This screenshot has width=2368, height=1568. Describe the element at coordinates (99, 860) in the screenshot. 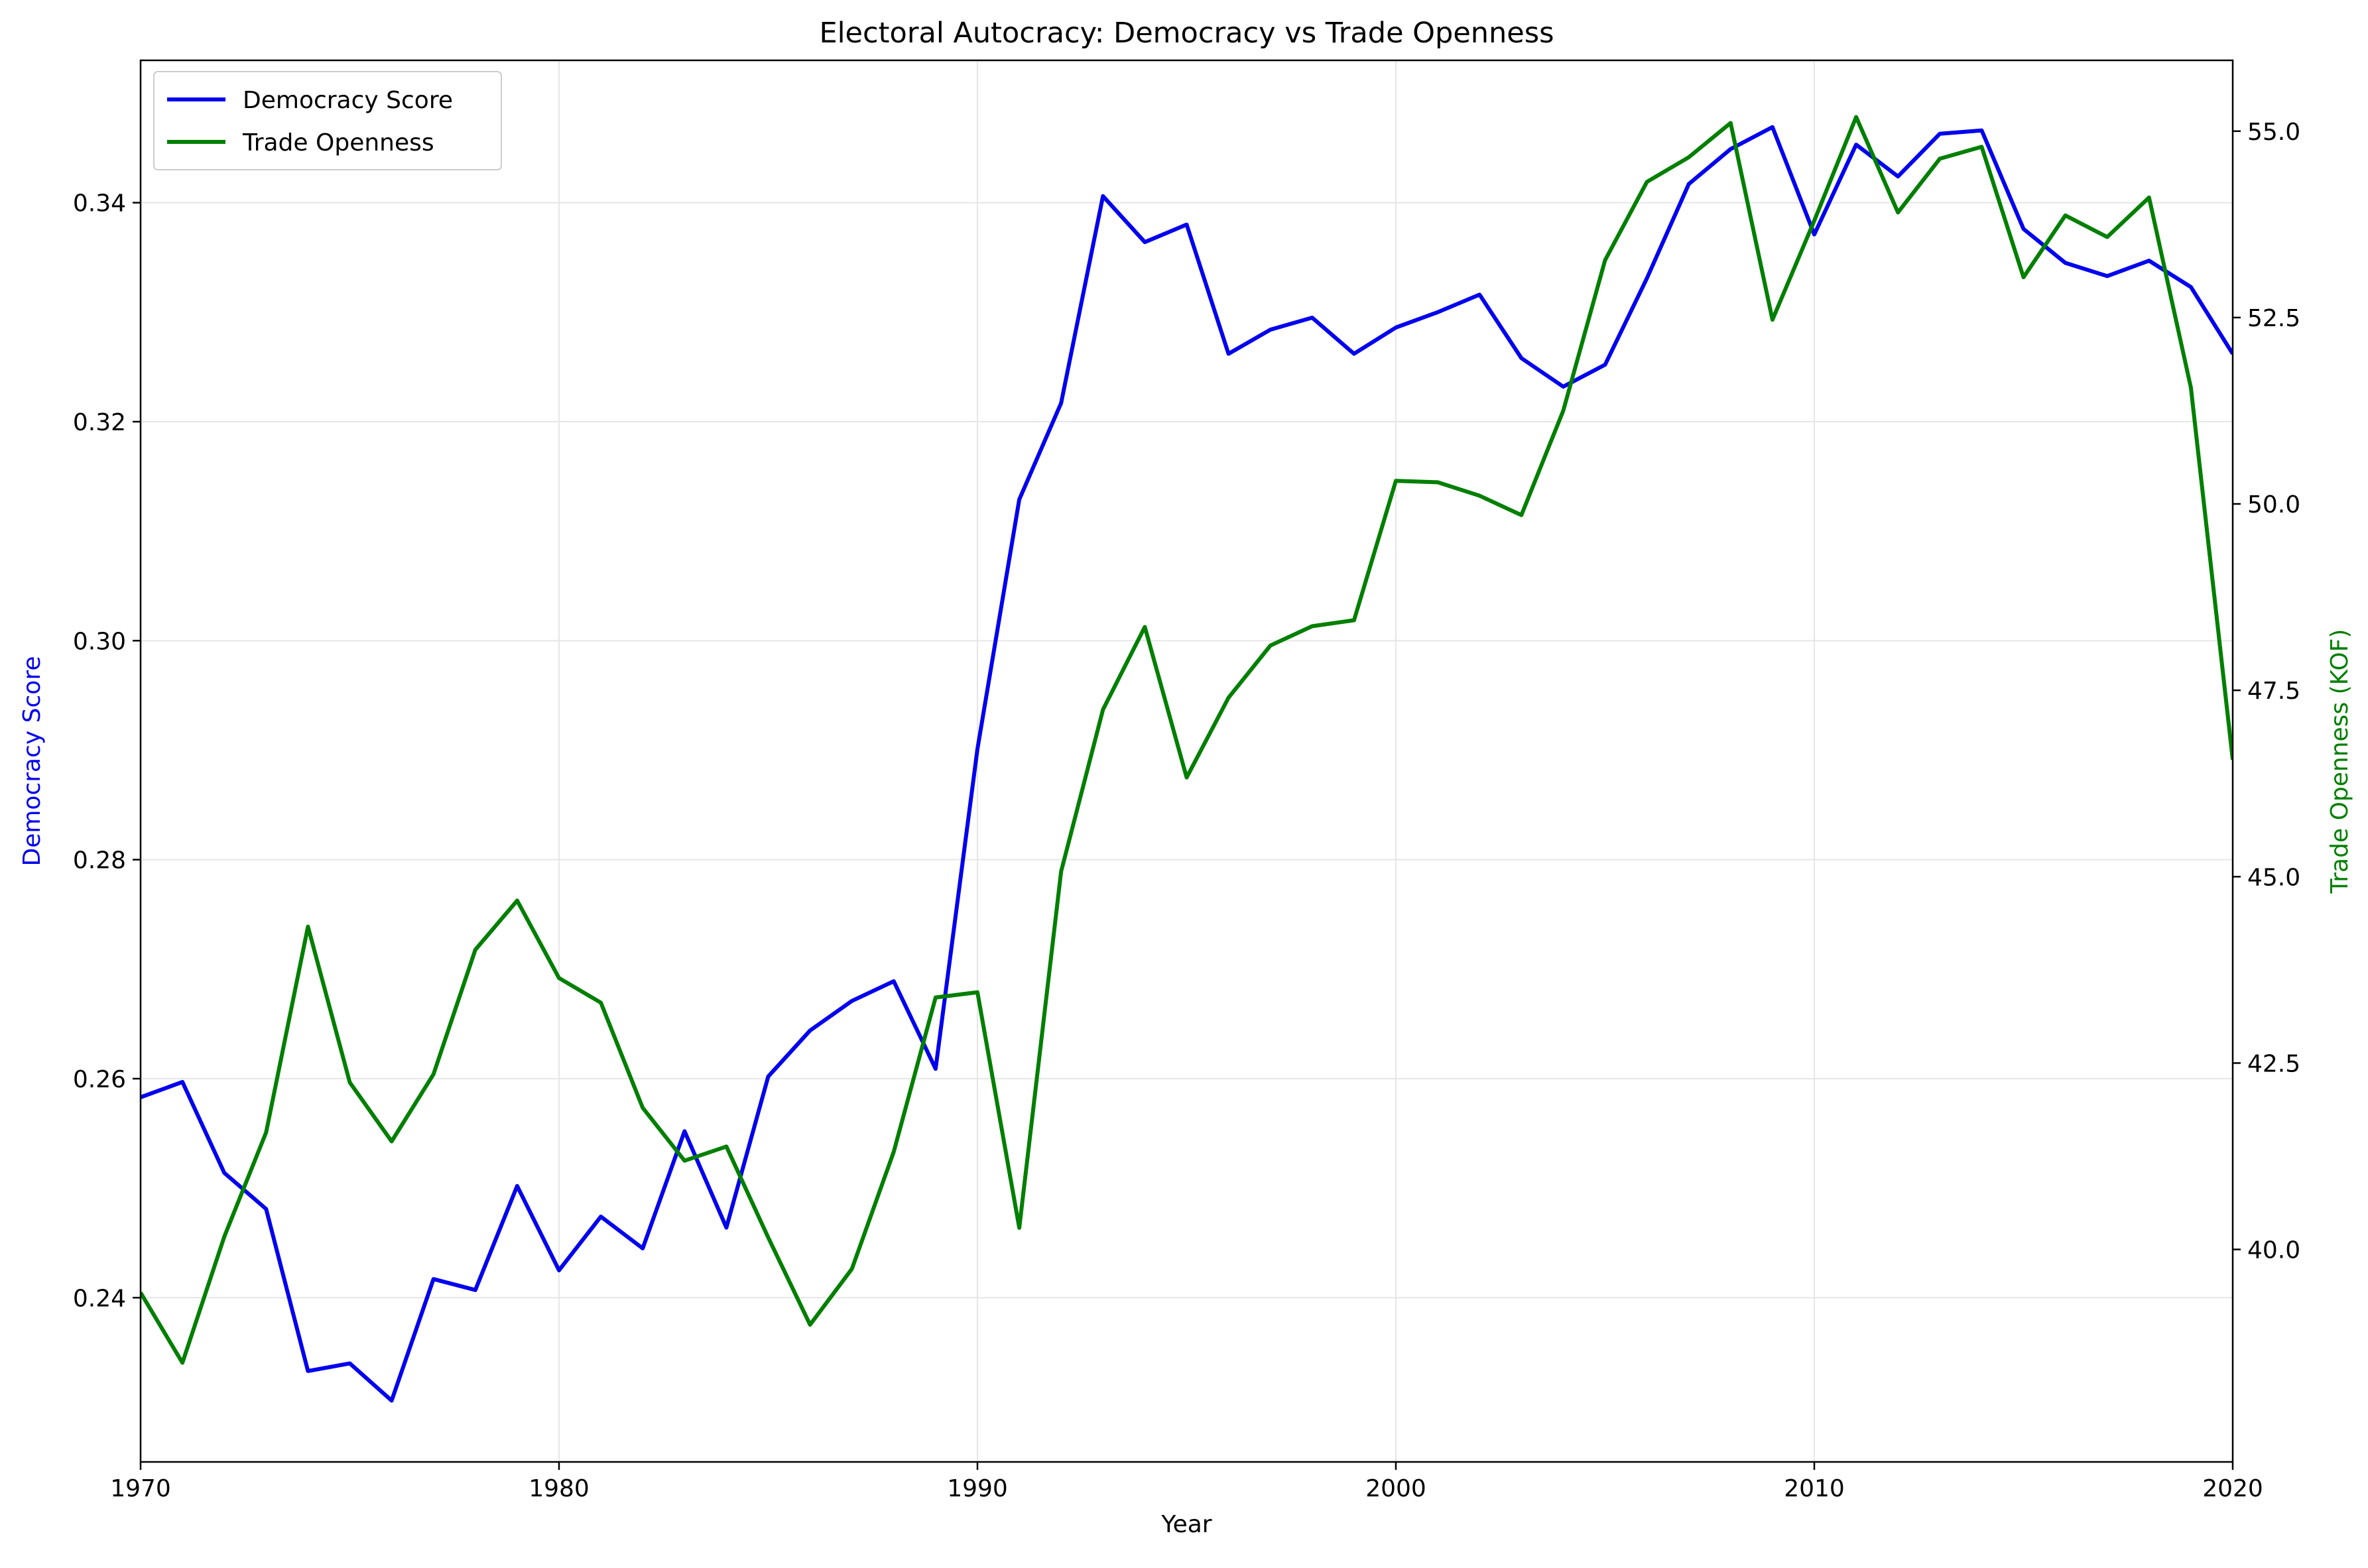

I see `y-tick-label-left: 0.28` at that location.